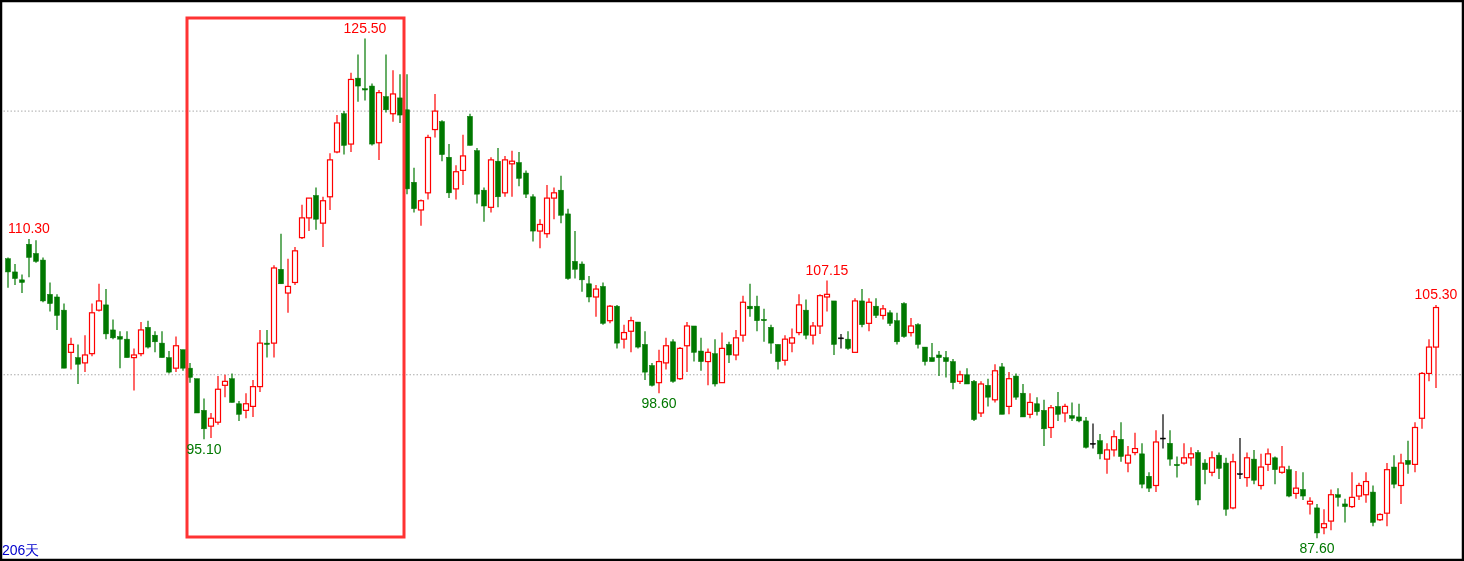 This screenshot has width=1464, height=561. What do you see at coordinates (827, 269) in the screenshot?
I see `annotation: 107.15` at bounding box center [827, 269].